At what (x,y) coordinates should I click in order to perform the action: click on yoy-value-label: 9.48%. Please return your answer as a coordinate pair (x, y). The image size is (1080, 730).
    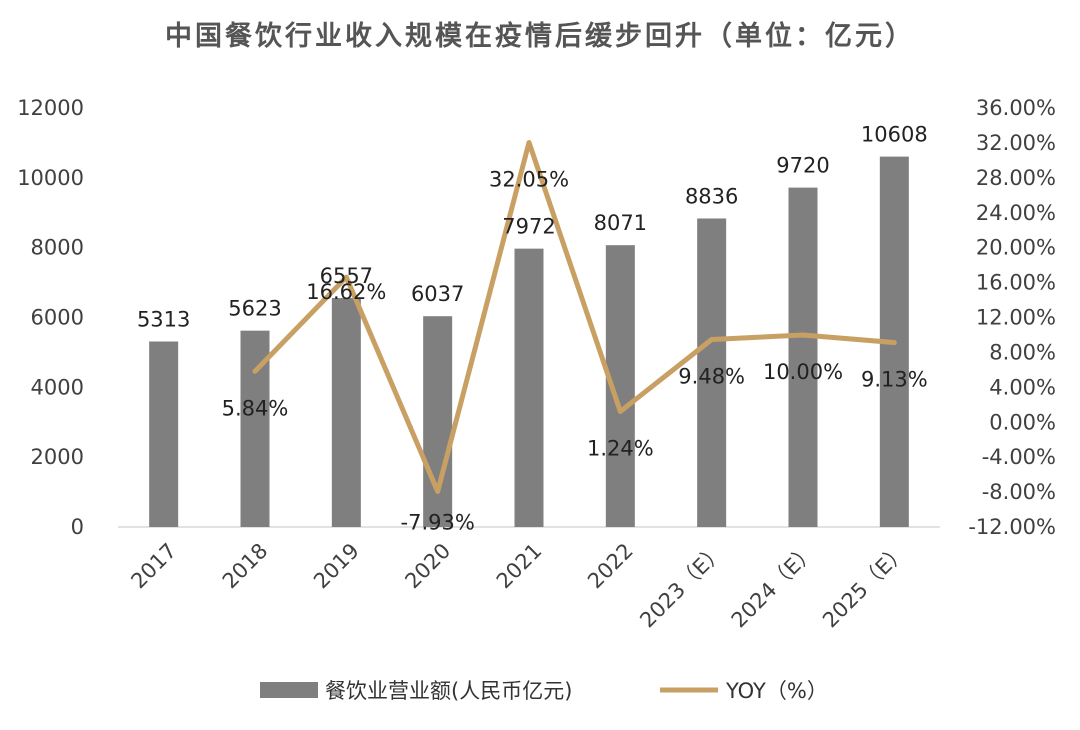
    Looking at the image, I should click on (711, 376).